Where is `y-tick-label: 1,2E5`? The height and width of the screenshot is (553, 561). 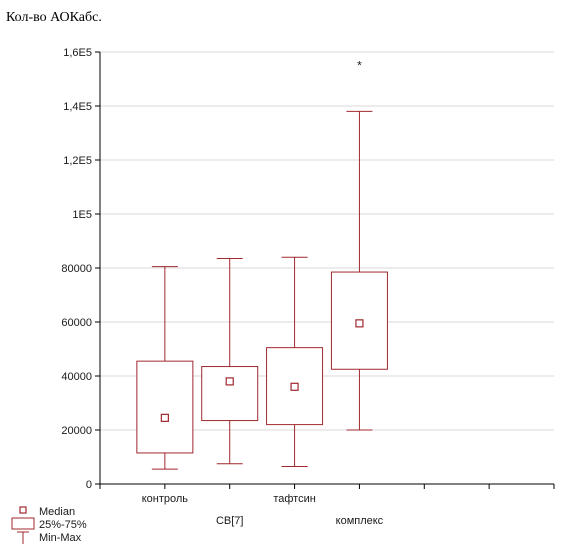 y-tick-label: 1,2E5 is located at coordinates (77, 161).